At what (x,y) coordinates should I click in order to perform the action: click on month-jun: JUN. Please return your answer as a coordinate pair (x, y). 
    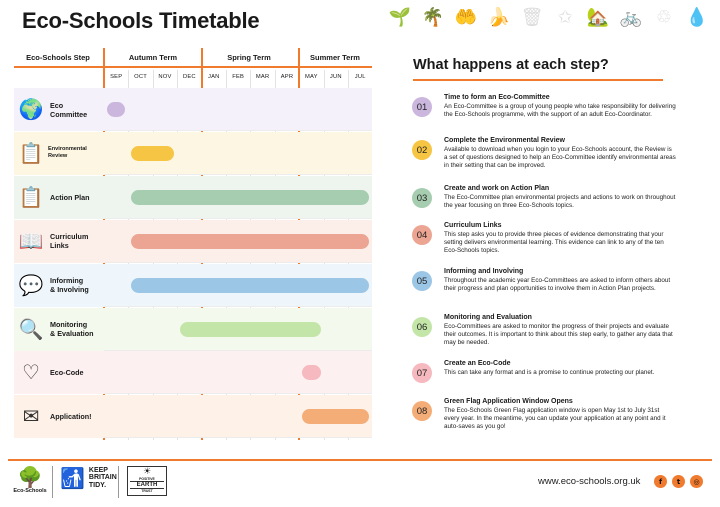
    Looking at the image, I should click on (335, 77).